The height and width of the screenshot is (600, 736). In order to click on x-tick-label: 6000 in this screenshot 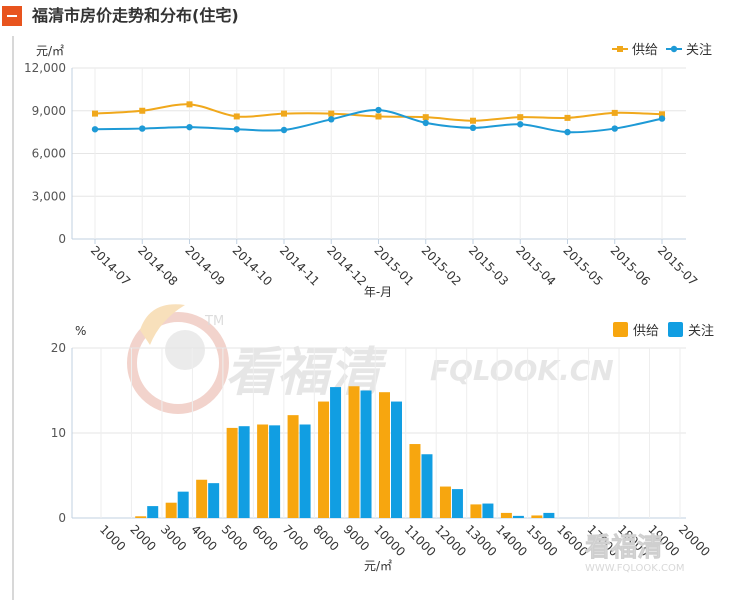, I will do `click(264, 537)`.